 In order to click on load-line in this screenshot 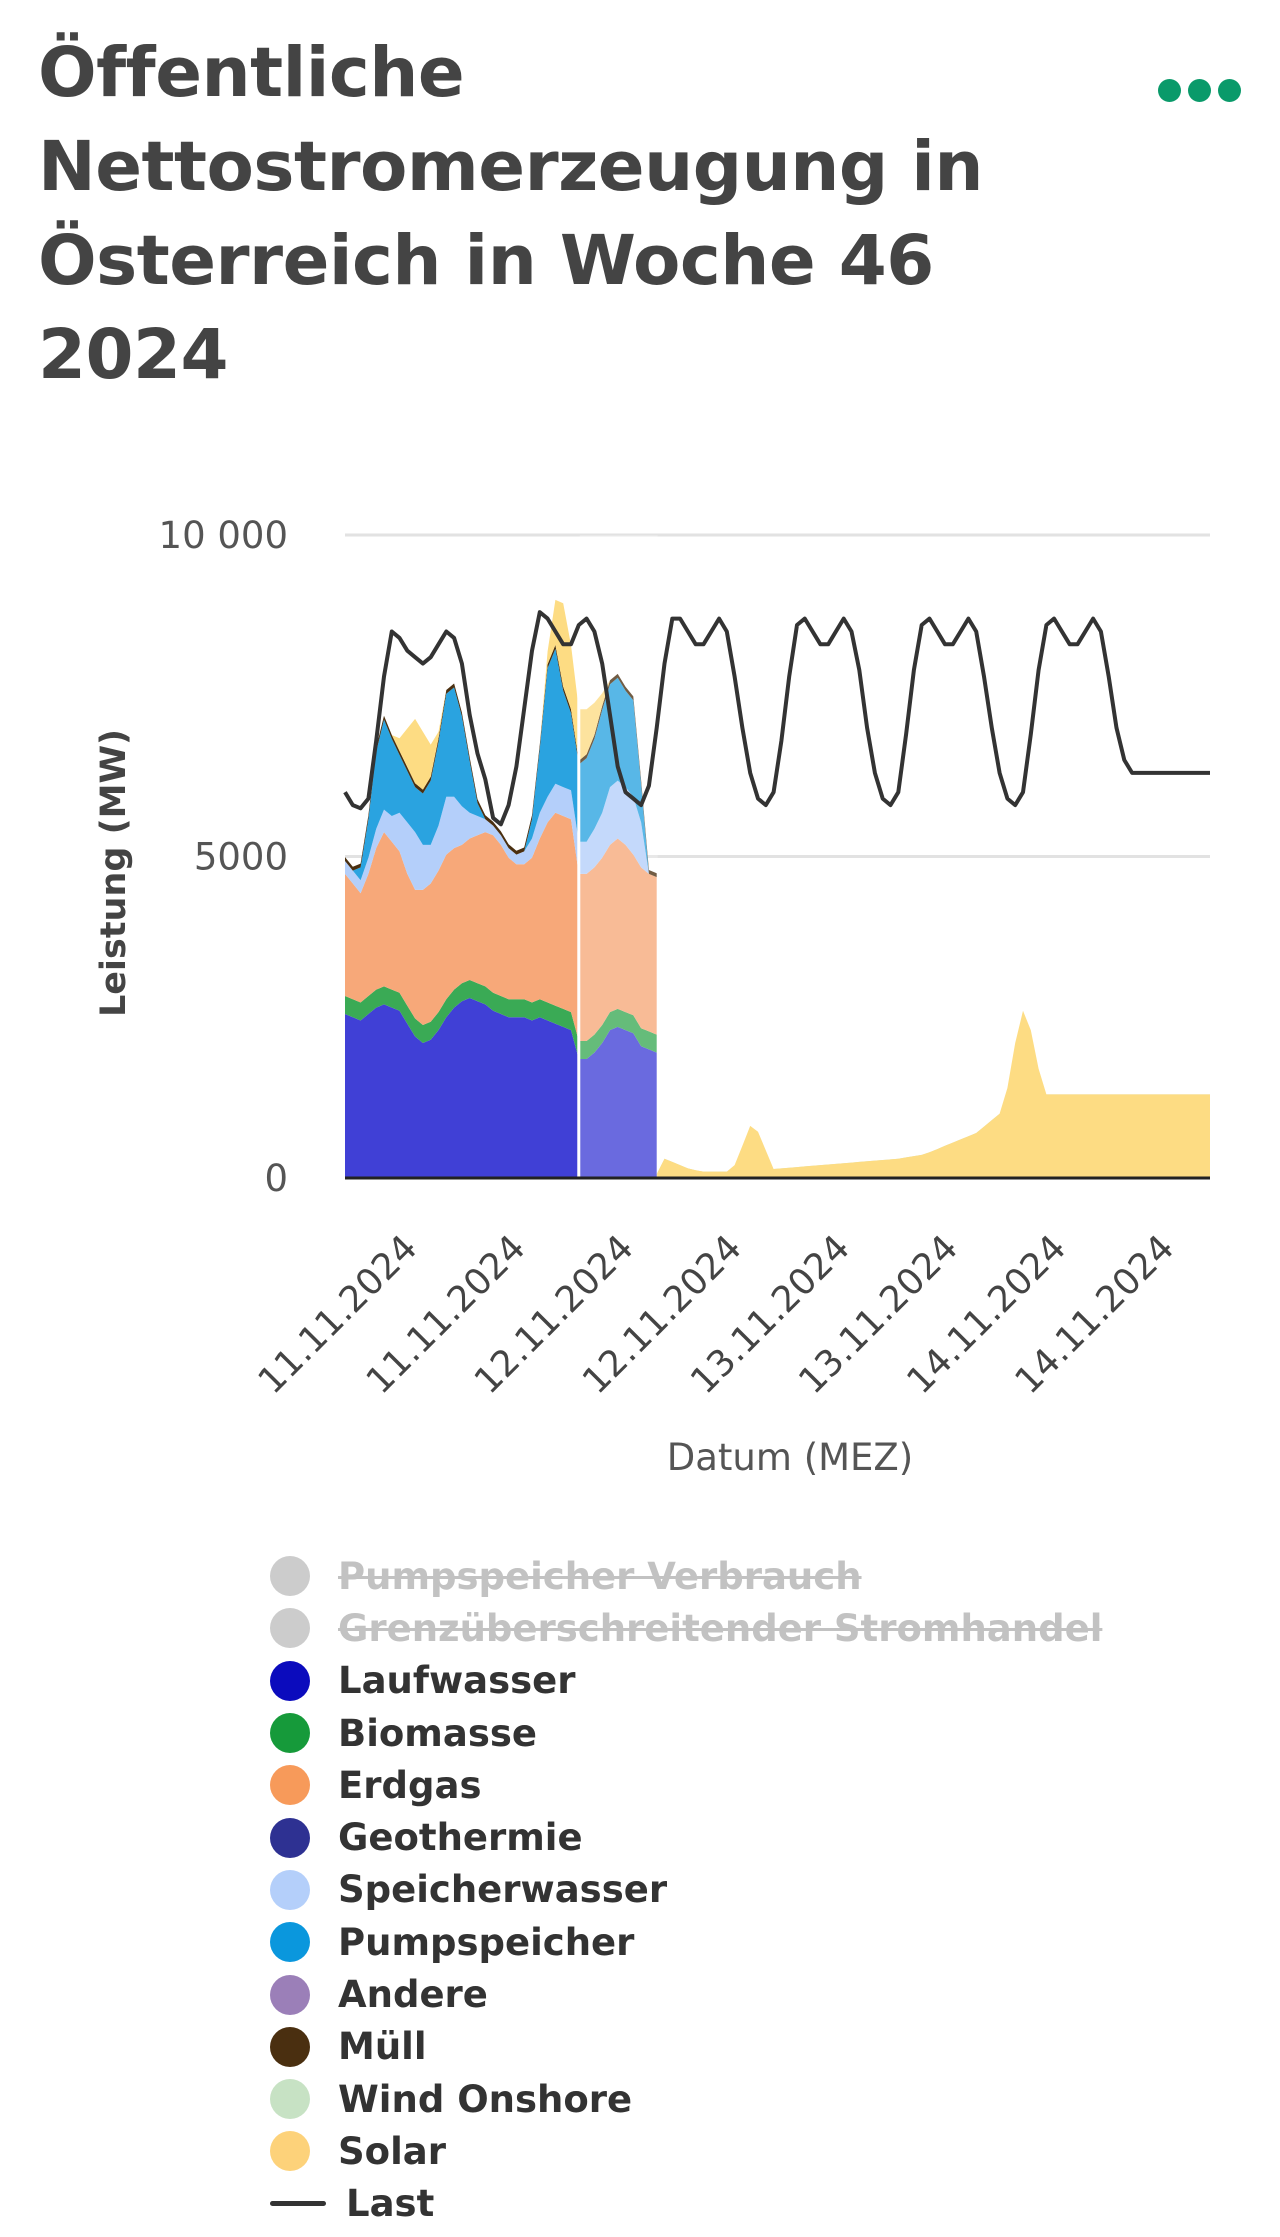, I will do `click(776, 718)`.